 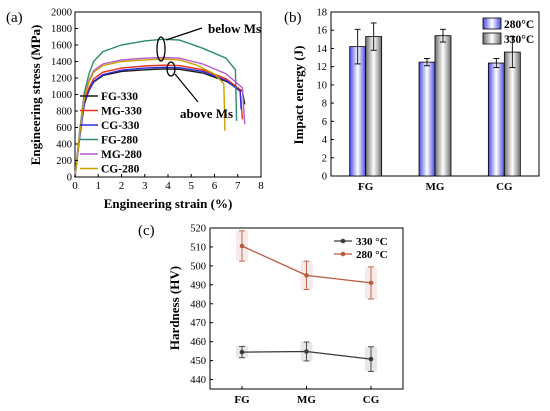 What do you see at coordinates (75, 186) in the screenshot?
I see `x-tick-label: 0` at bounding box center [75, 186].